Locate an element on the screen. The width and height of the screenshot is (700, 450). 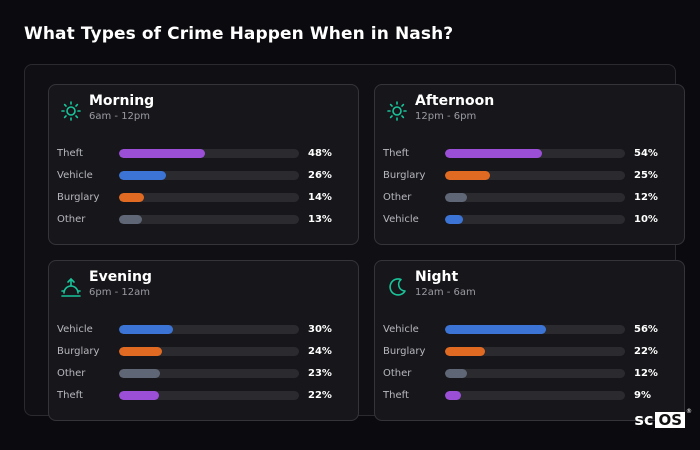
crime-percent: 9% is located at coordinates (642, 395).